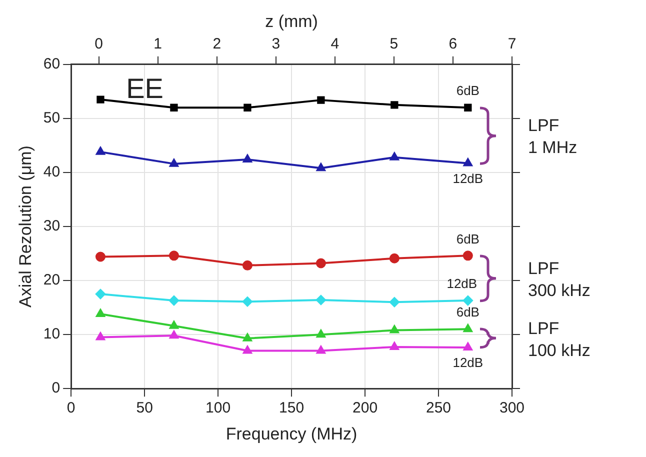 This screenshot has height=457, width=646. Describe the element at coordinates (453, 44) in the screenshot. I see `x2-tick-label: 6` at that location.